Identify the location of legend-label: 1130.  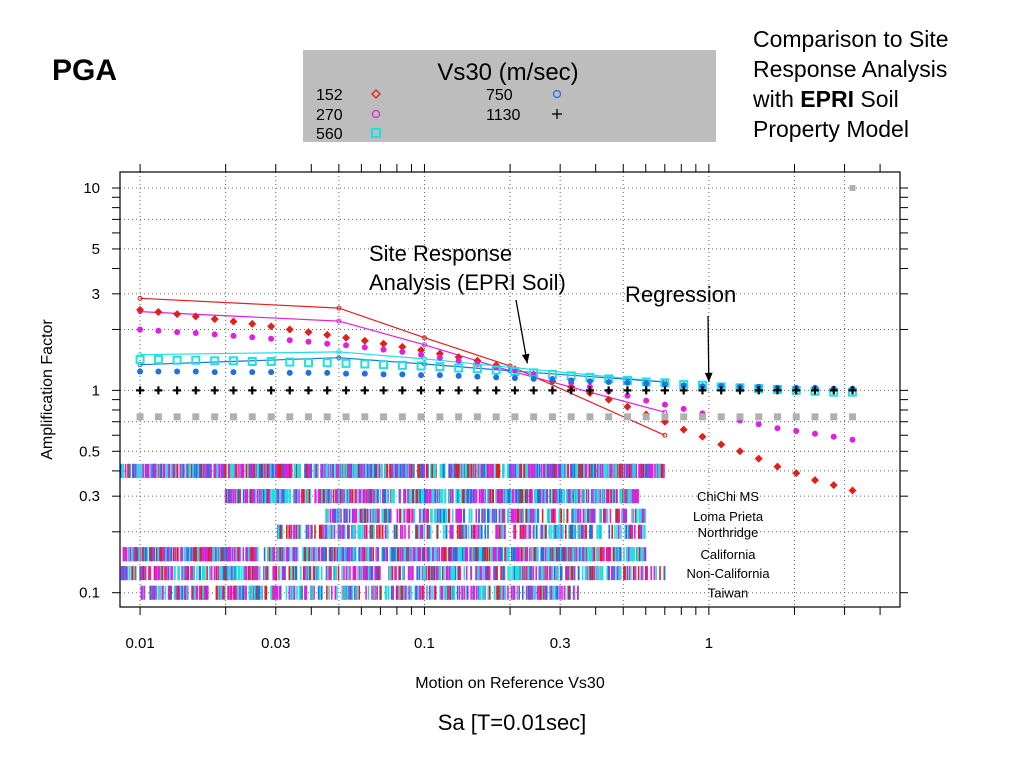
(503, 115).